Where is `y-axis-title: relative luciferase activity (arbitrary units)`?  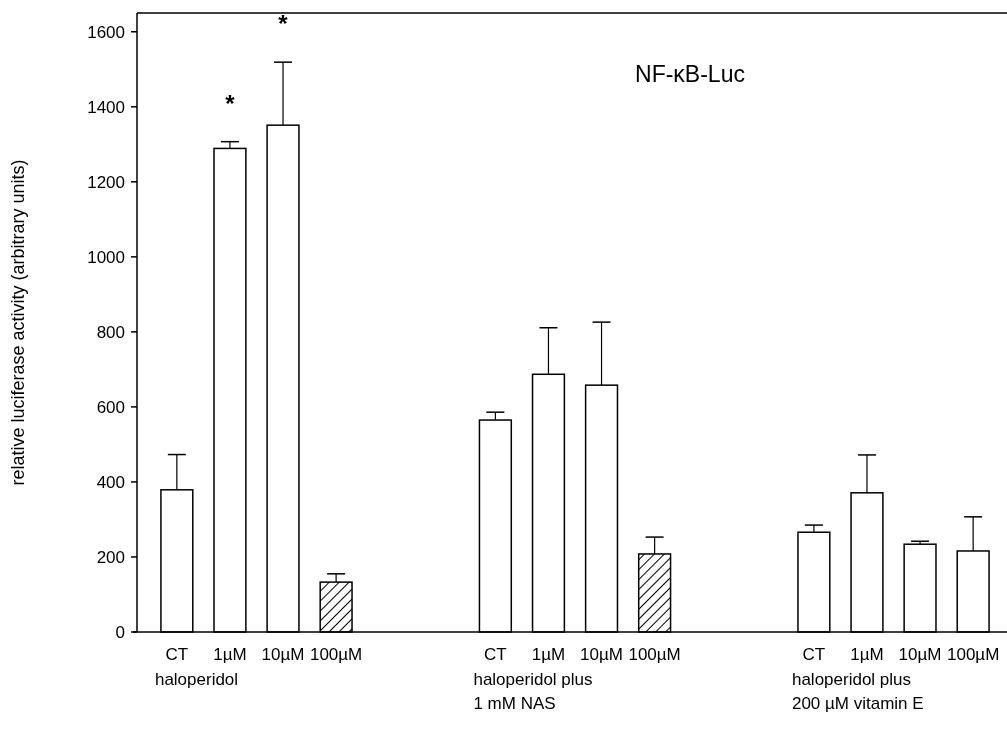
y-axis-title: relative luciferase activity (arbitrary units) is located at coordinates (18, 322).